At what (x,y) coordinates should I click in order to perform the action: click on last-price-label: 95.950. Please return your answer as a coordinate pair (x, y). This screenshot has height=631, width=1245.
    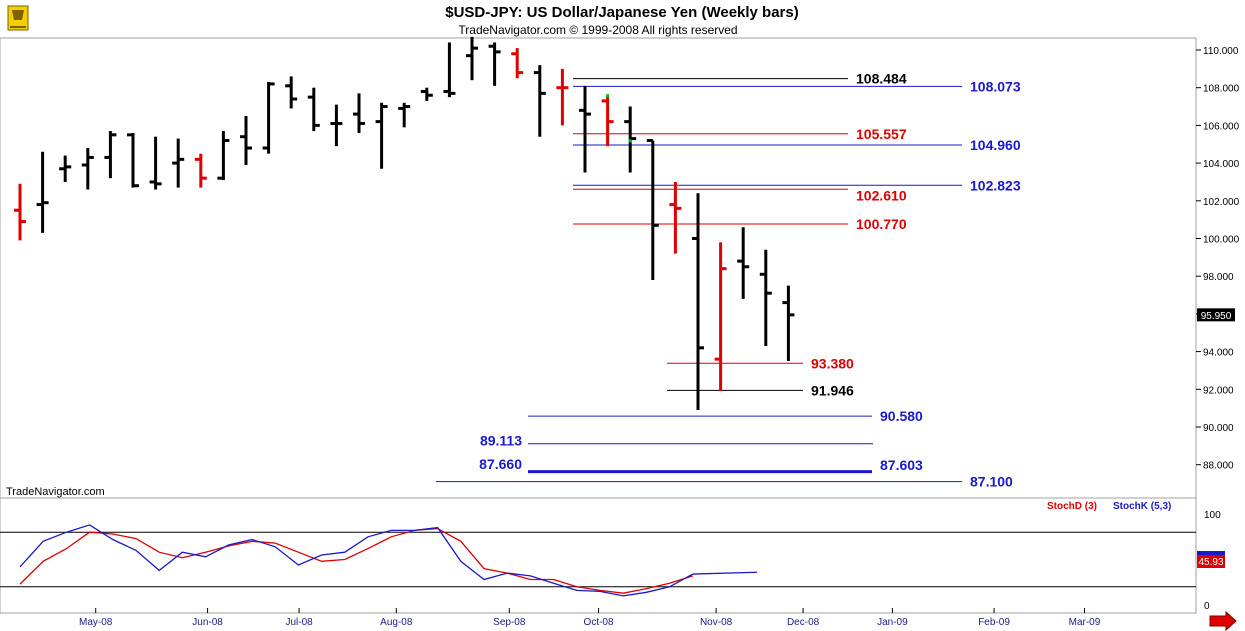
    Looking at the image, I should click on (1216, 316).